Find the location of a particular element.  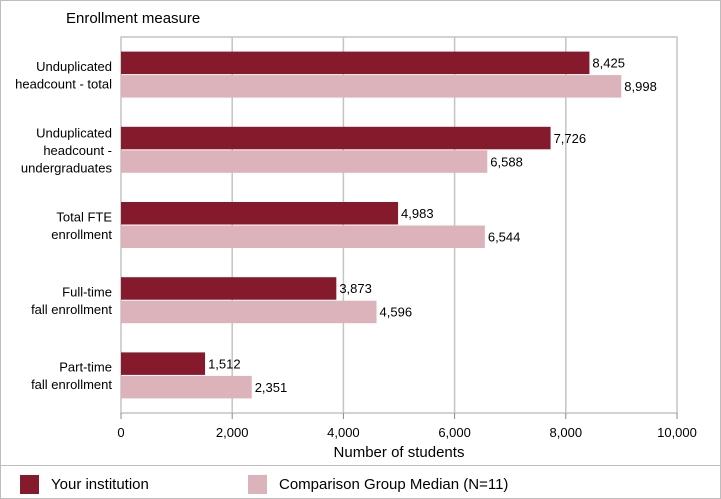

x-tick-label: 8,000 is located at coordinates (566, 432).